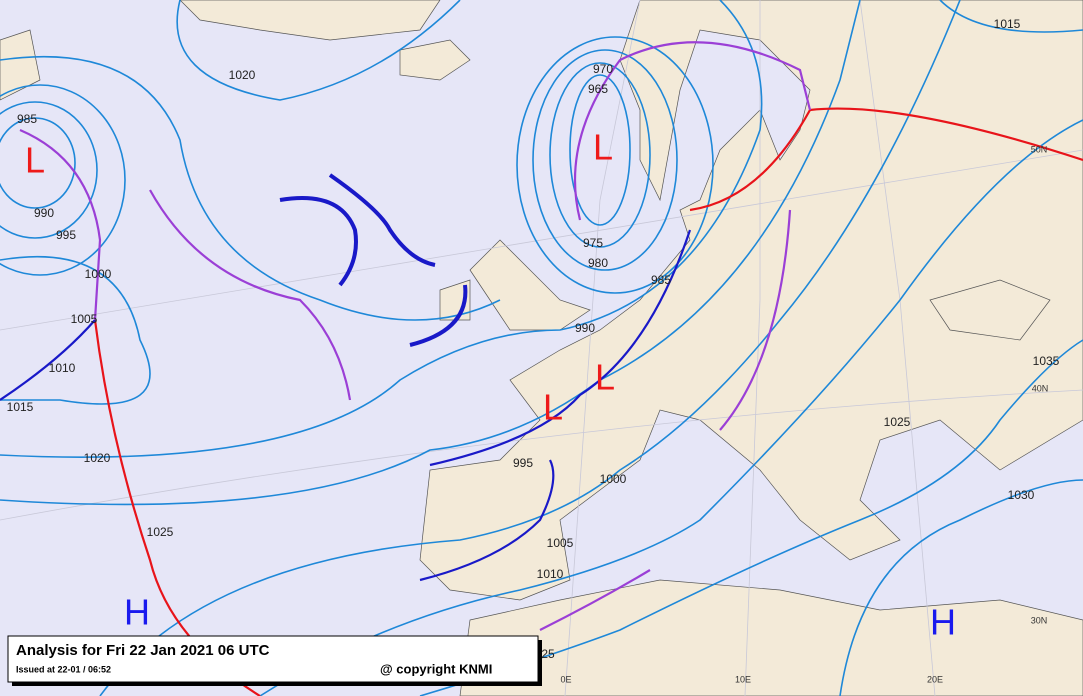 This screenshot has width=1083, height=696. What do you see at coordinates (935, 679) in the screenshot?
I see `graticule-label: 20E` at bounding box center [935, 679].